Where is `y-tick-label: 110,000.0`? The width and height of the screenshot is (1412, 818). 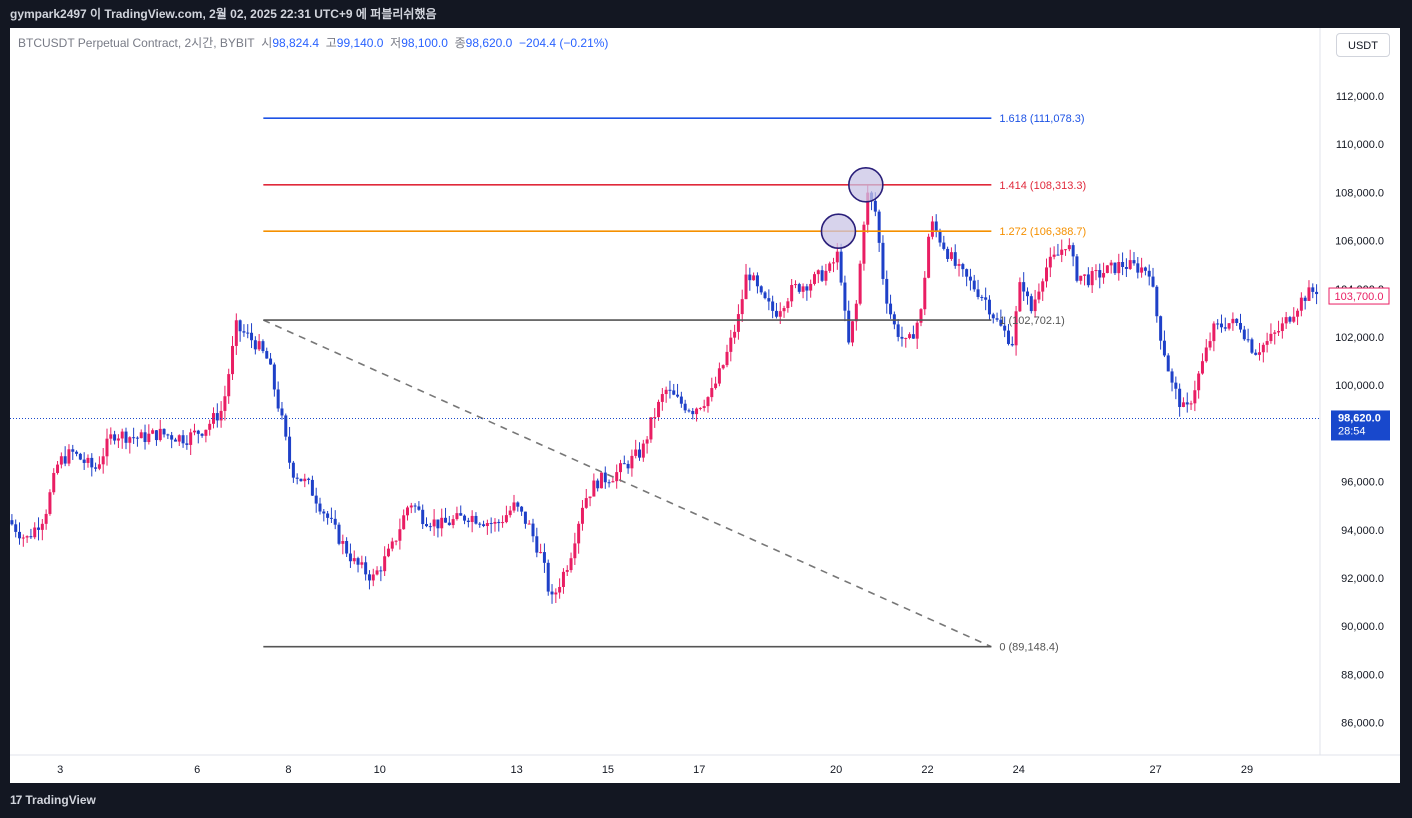 y-tick-label: 110,000.0 is located at coordinates (1360, 145).